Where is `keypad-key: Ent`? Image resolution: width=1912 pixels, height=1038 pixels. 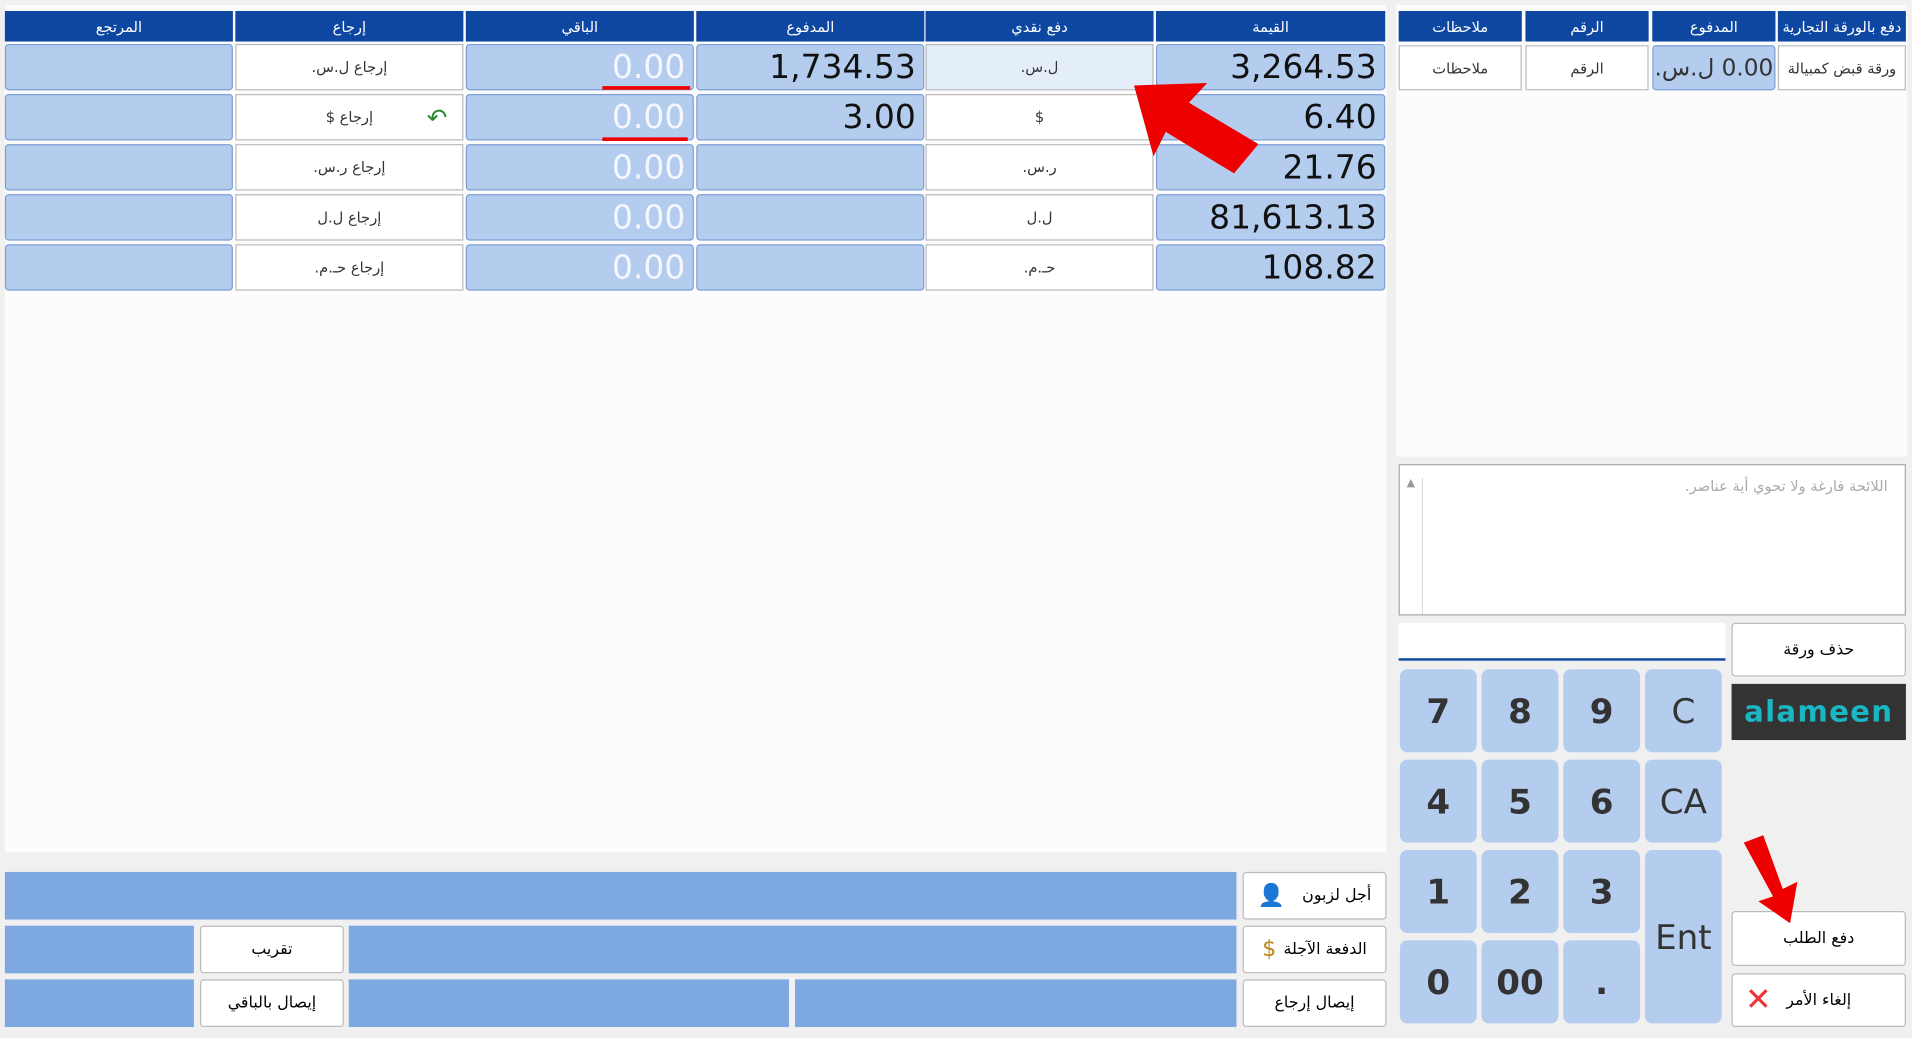
keypad-key: Ent is located at coordinates (1683, 936).